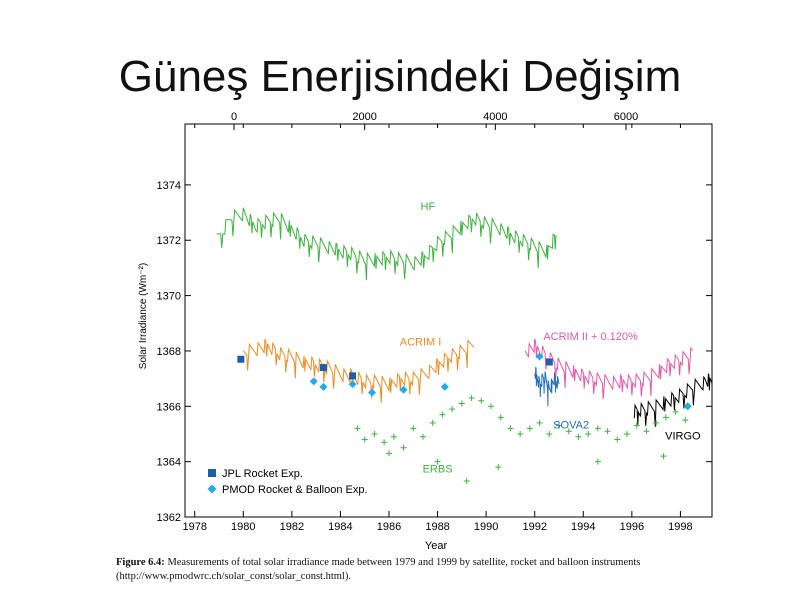  What do you see at coordinates (632, 527) in the screenshot?
I see `x-tick-label: 1996` at bounding box center [632, 527].